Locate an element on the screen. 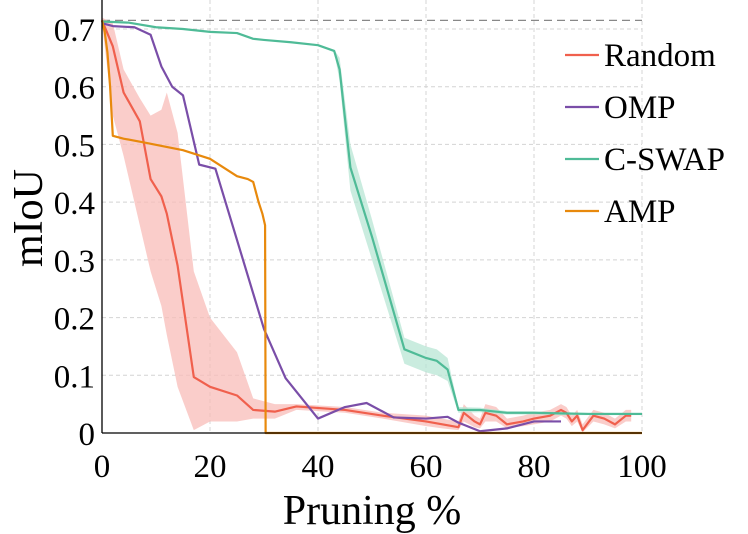 The image size is (748, 534). legend: Random OMP C-SWAP AMP is located at coordinates (645, 134).